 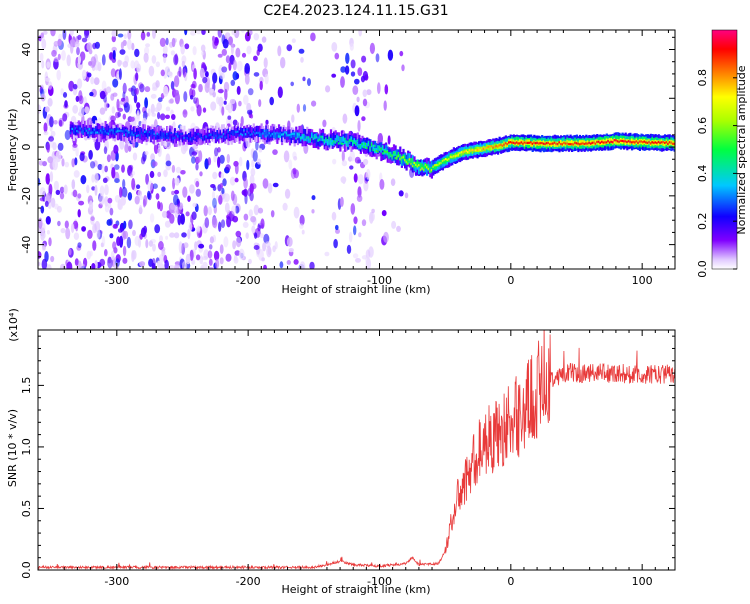 What do you see at coordinates (12, 448) in the screenshot?
I see `snr-y-axis-label: SNR (10 * v/v)` at bounding box center [12, 448].